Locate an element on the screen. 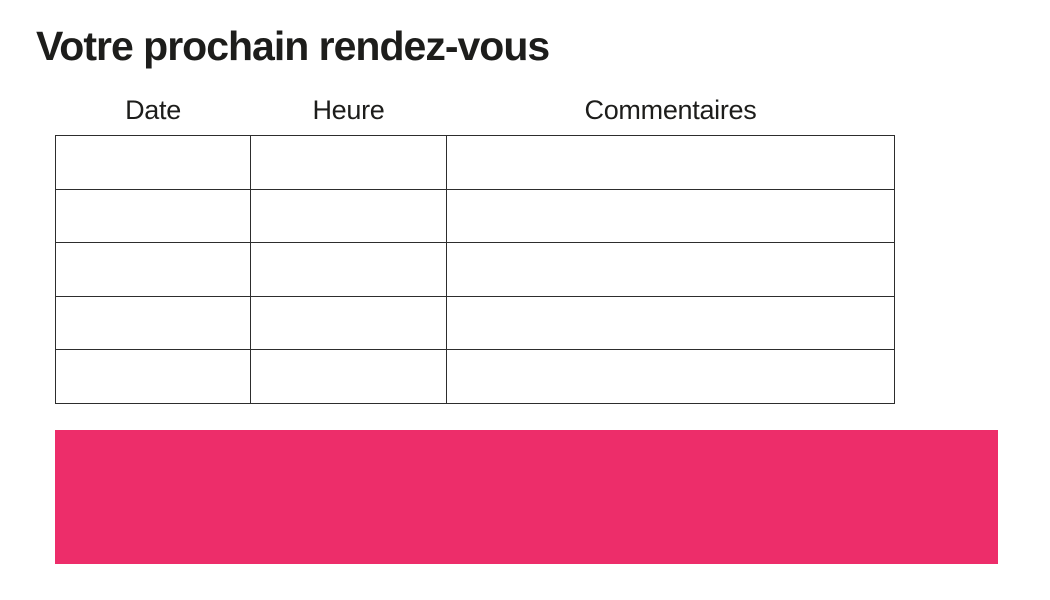 The height and width of the screenshot is (600, 1050). column-header-commentaires: Commentaires is located at coordinates (670, 110).